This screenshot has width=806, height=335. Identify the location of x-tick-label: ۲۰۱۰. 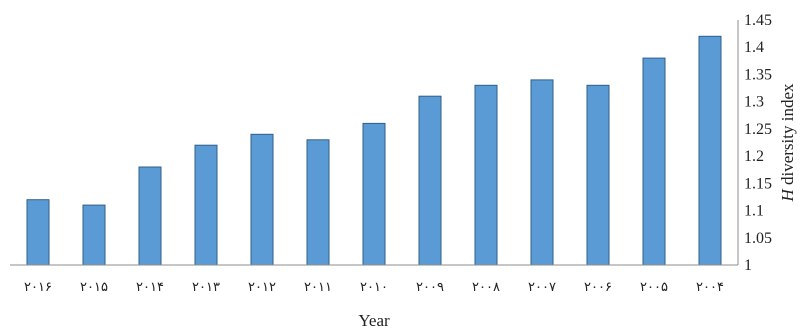
(374, 287).